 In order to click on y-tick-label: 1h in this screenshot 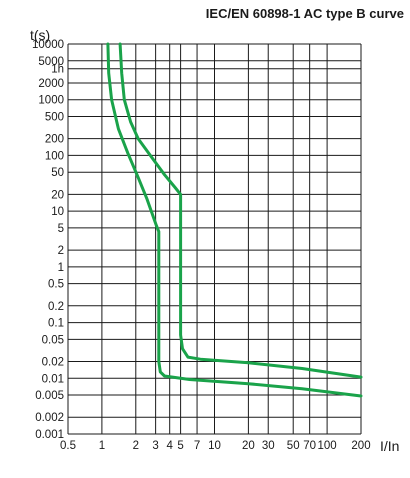, I will do `click(57, 70)`.